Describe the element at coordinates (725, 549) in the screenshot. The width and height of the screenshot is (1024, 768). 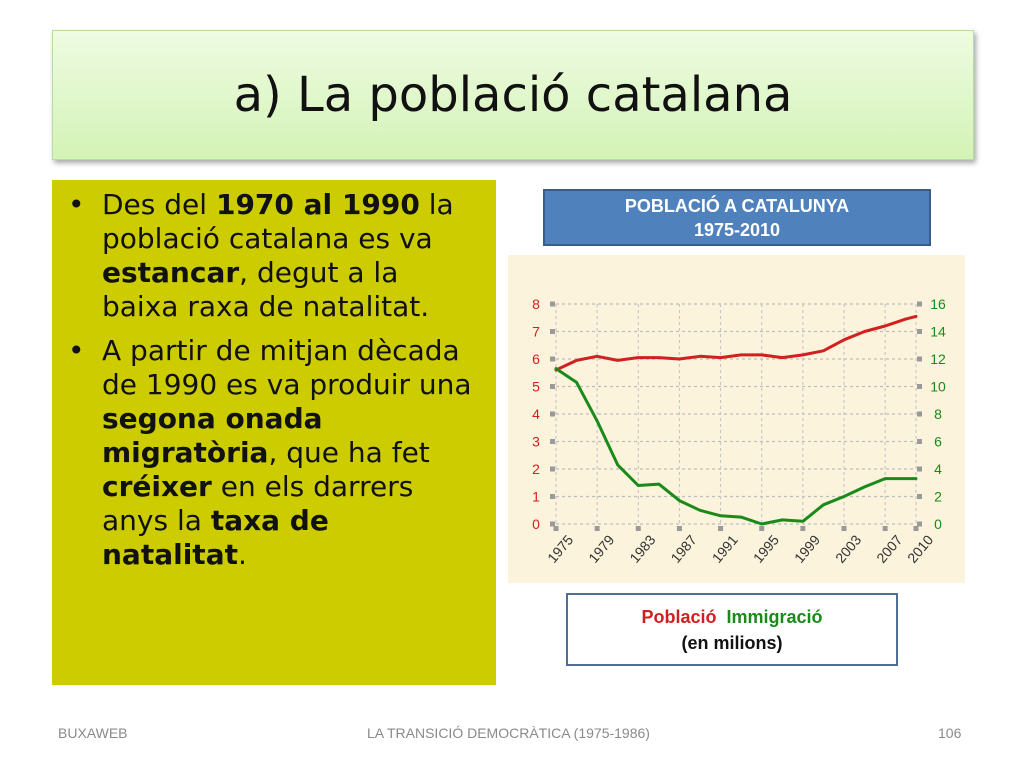
I see `x-tick-label: 1991` at that location.